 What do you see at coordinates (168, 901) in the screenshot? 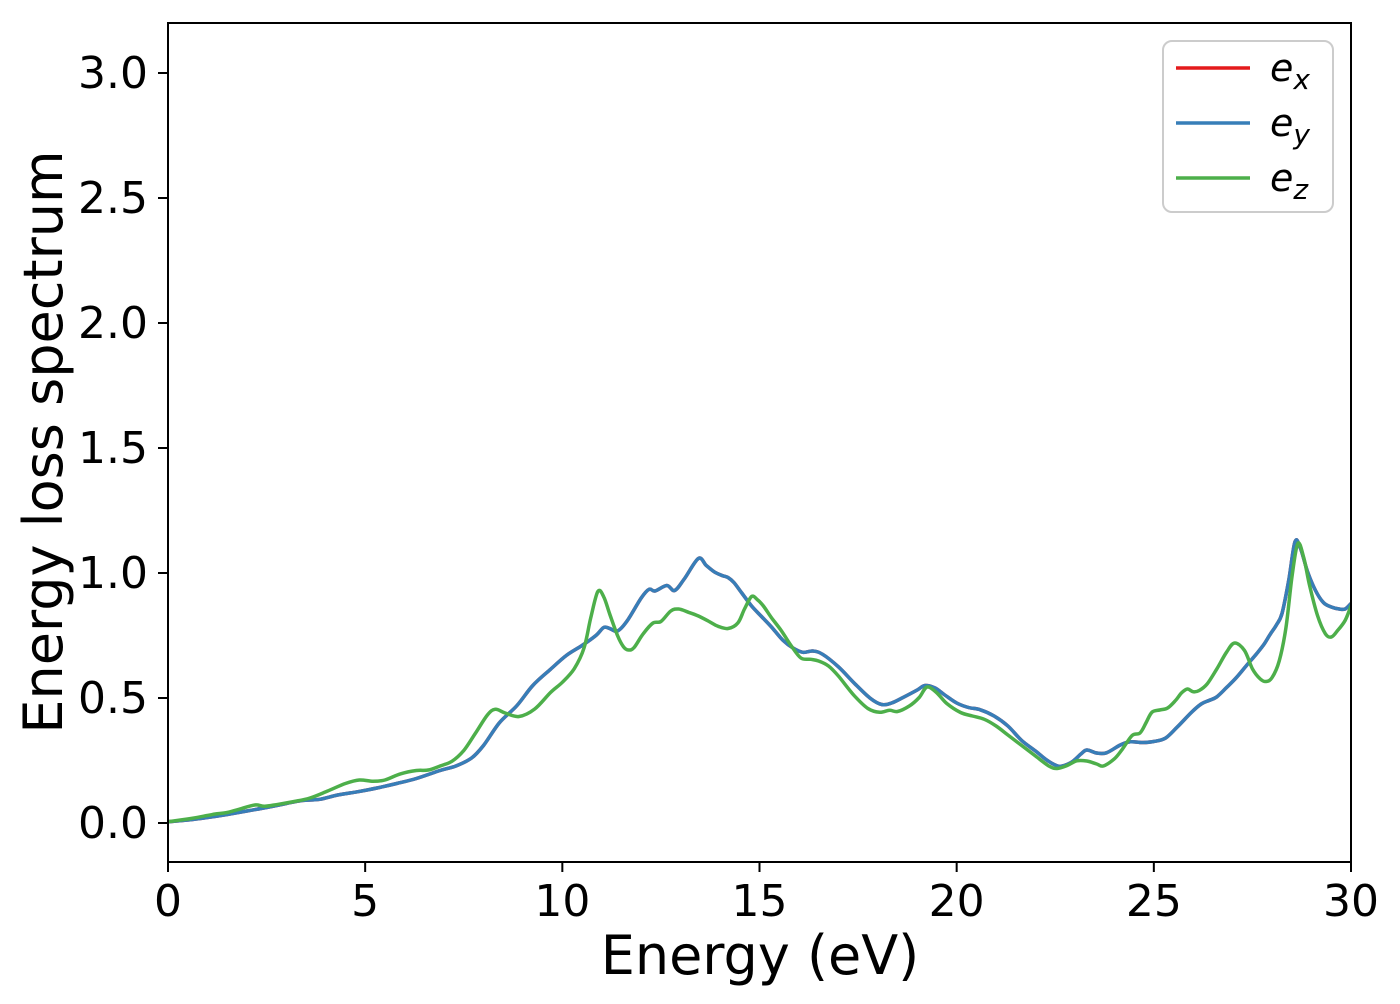
I see `x-tick-label: 0` at bounding box center [168, 901].